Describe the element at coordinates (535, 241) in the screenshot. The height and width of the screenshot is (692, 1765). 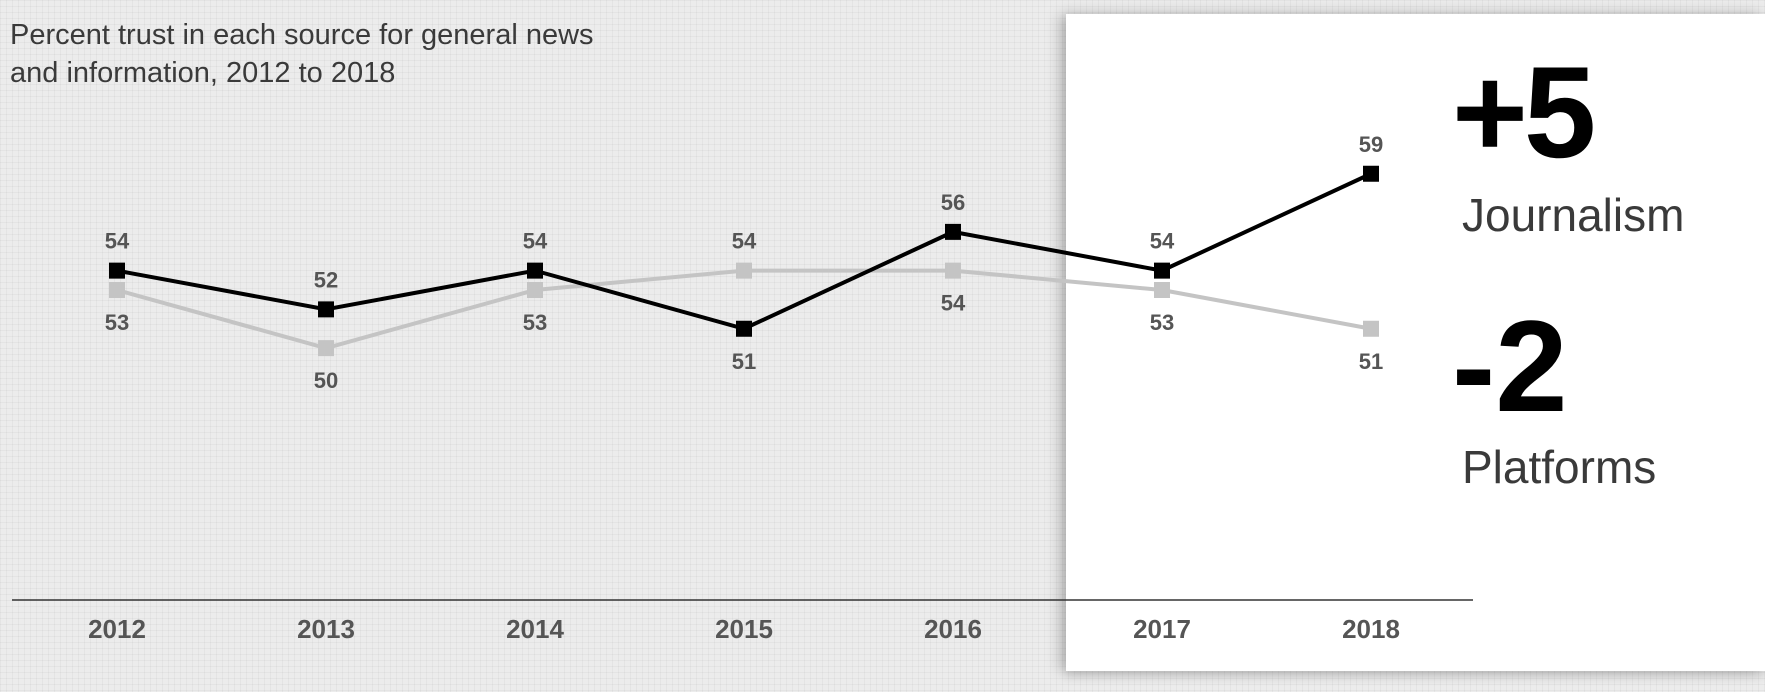
I see `journalism-data-label-2014: 54` at that location.